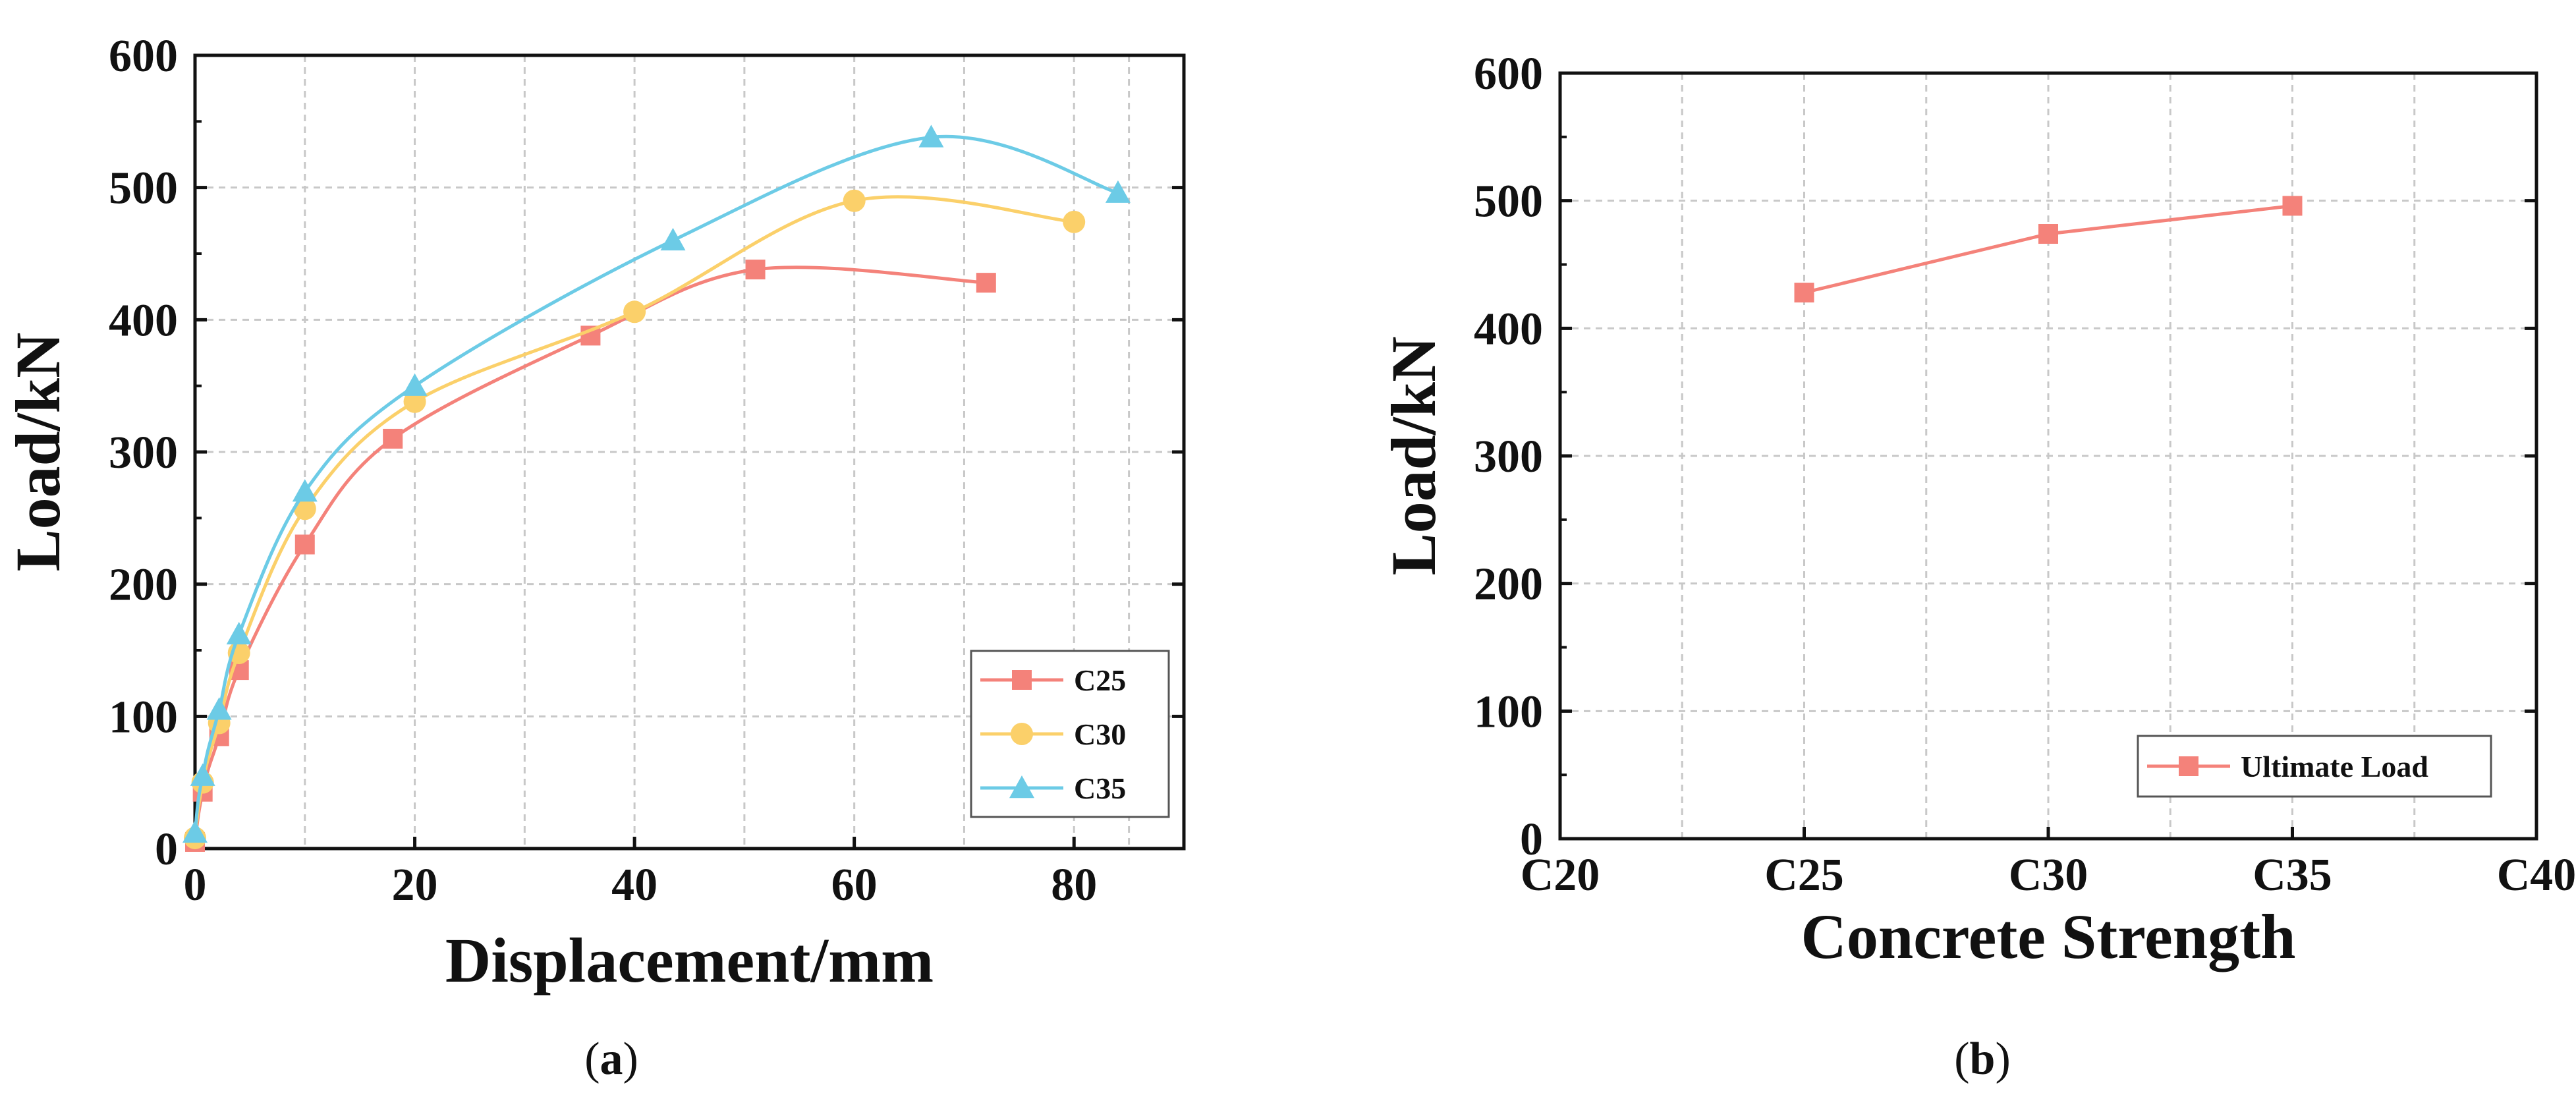 This screenshot has width=2576, height=1093. Describe the element at coordinates (2292, 875) in the screenshot. I see `x-tick-label: C35` at that location.